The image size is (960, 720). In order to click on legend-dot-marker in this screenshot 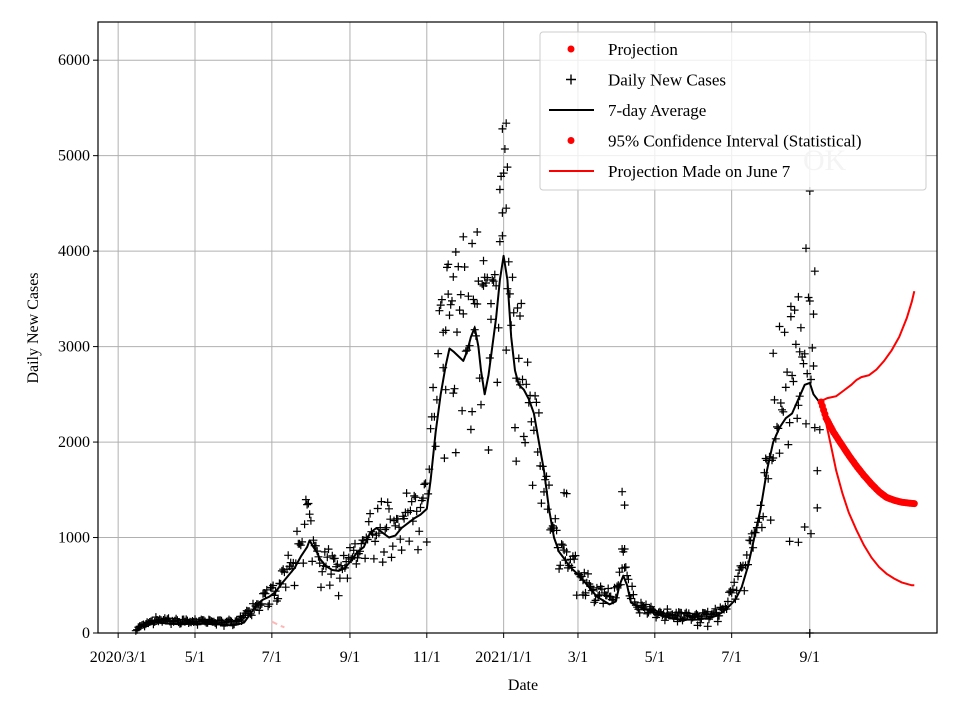, I will do `click(571, 140)`.